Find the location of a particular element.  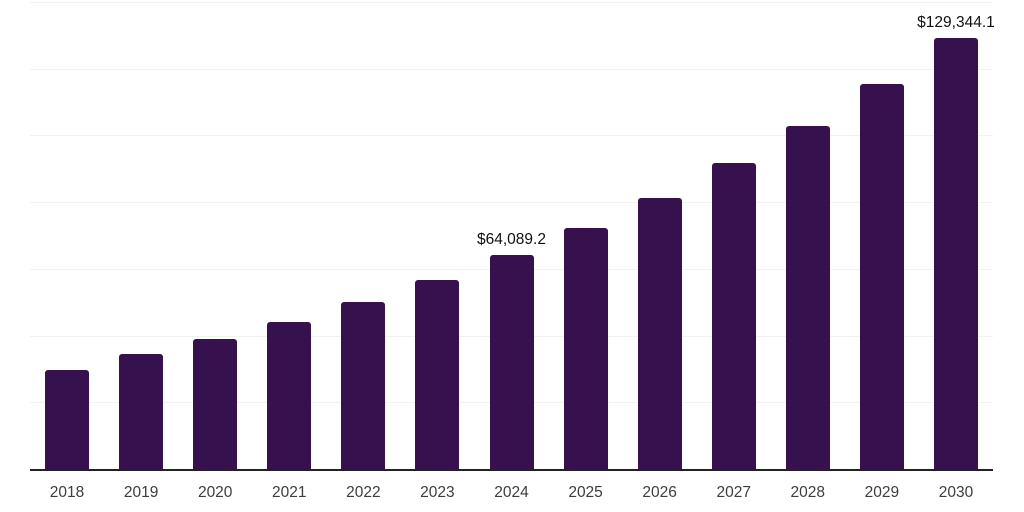

x-tick-2026: 2026 is located at coordinates (659, 492).